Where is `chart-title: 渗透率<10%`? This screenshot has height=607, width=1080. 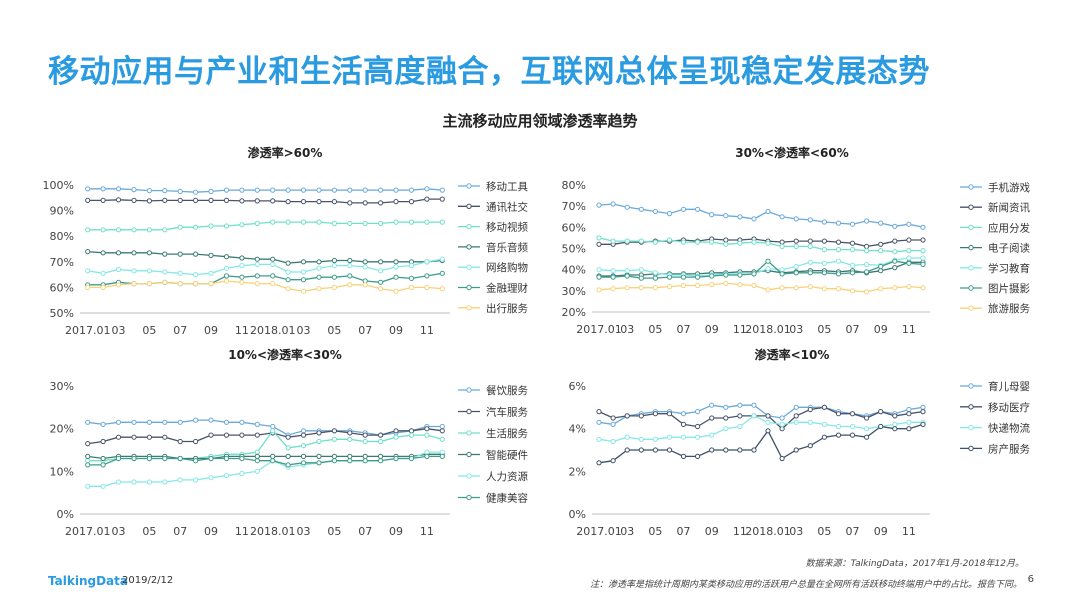 chart-title: 渗透率<10% is located at coordinates (792, 354).